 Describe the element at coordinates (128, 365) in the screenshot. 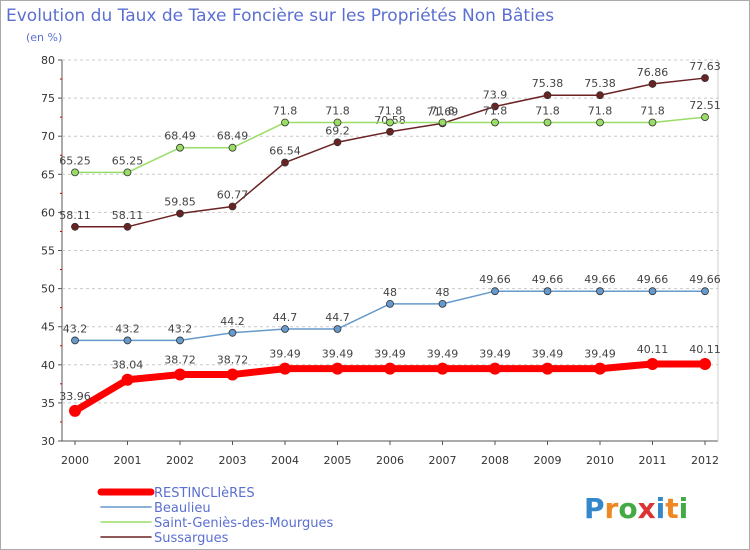

I see `data-label: 38.04` at that location.